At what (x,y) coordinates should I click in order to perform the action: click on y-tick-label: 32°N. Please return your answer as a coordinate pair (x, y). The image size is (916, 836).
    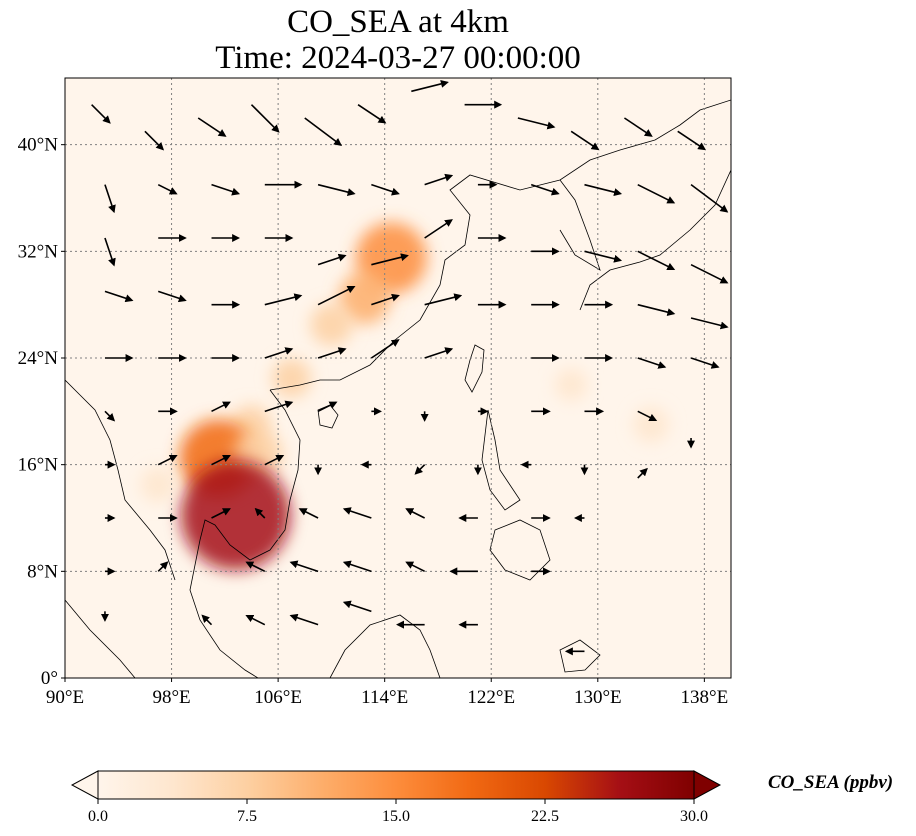
    Looking at the image, I should click on (38, 251).